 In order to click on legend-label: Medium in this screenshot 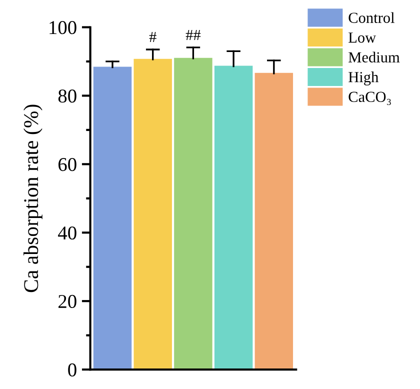, I will do `click(374, 57)`.